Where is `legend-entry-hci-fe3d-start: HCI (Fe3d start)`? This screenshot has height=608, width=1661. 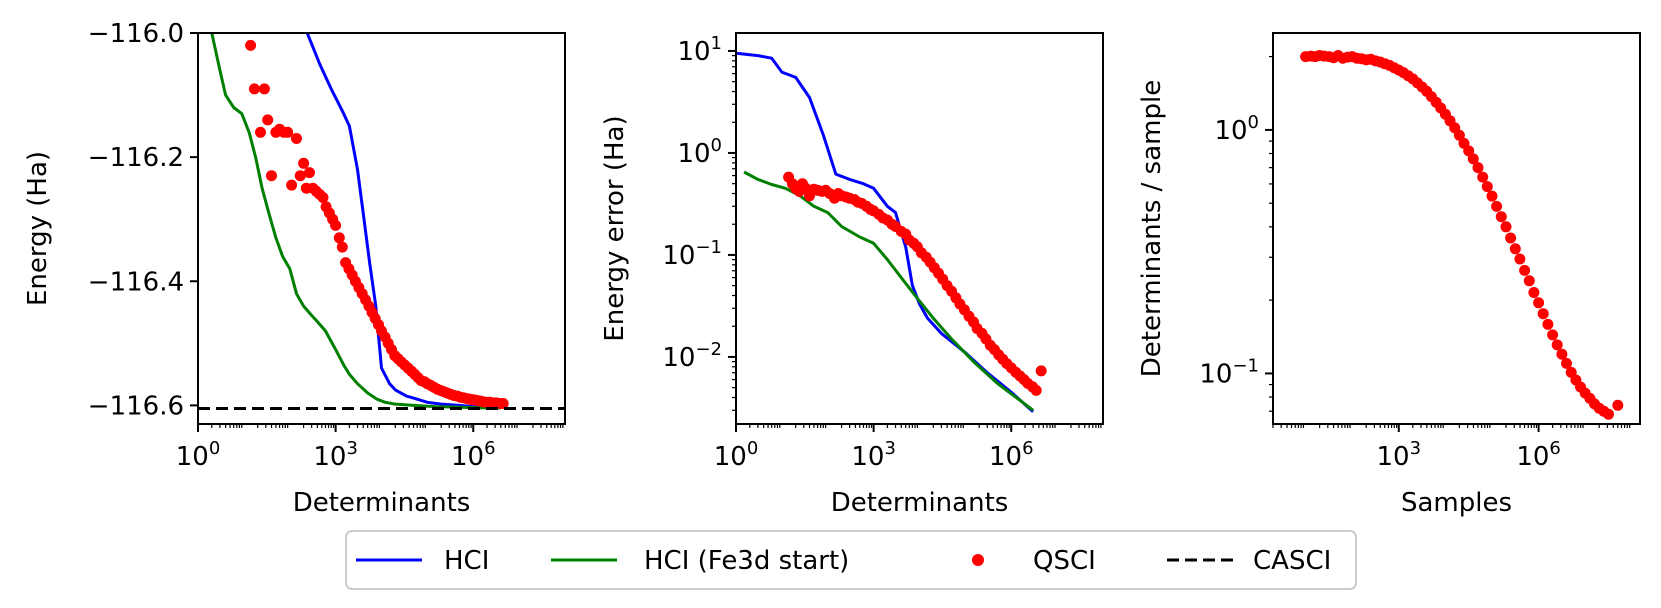
legend-entry-hci-fe3d-start: HCI (Fe3d start) is located at coordinates (700, 561).